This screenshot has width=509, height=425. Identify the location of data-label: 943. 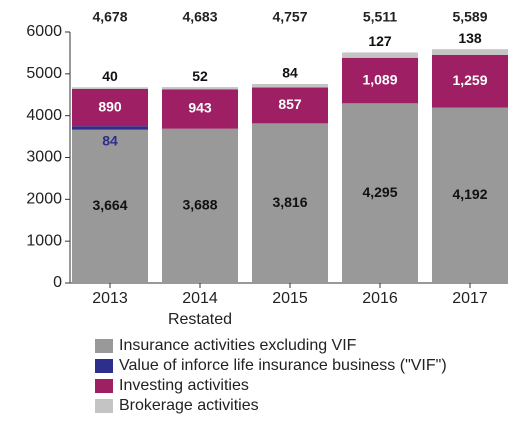
(200, 108).